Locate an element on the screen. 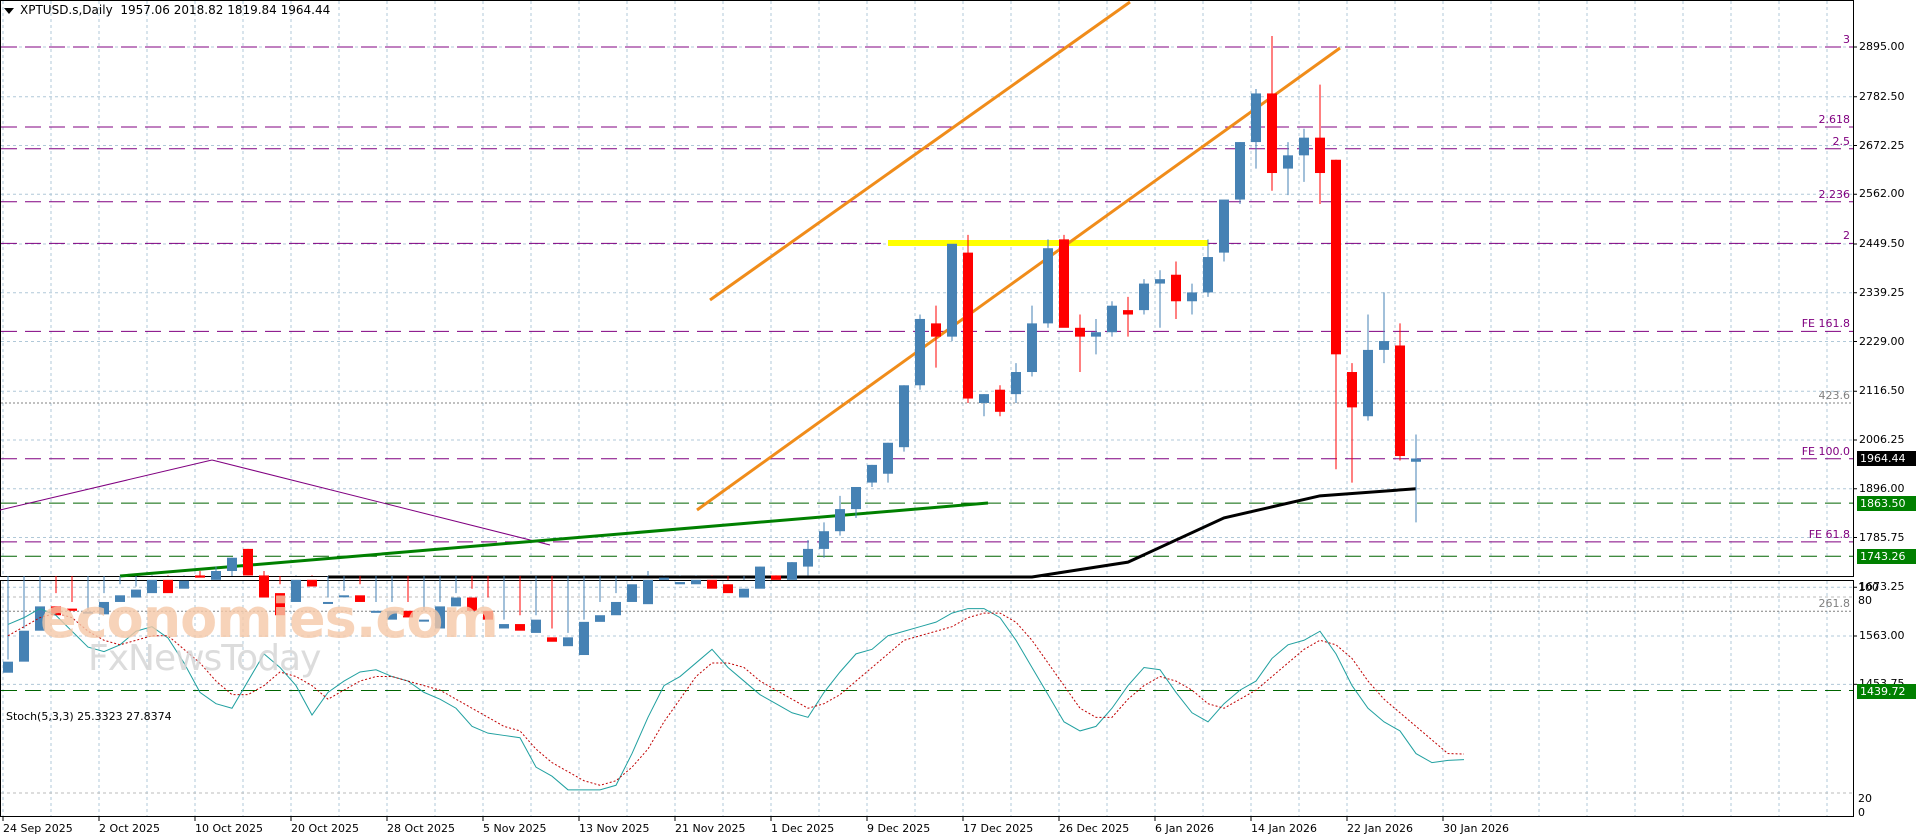 The image size is (1916, 840). fib-level-label: 2.5 is located at coordinates (1841, 141).